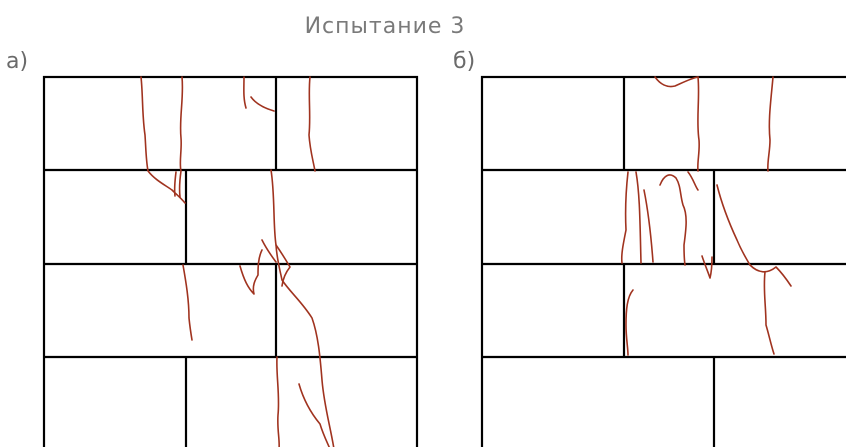  I want to click on panel-b-cracks, so click(706, 216).